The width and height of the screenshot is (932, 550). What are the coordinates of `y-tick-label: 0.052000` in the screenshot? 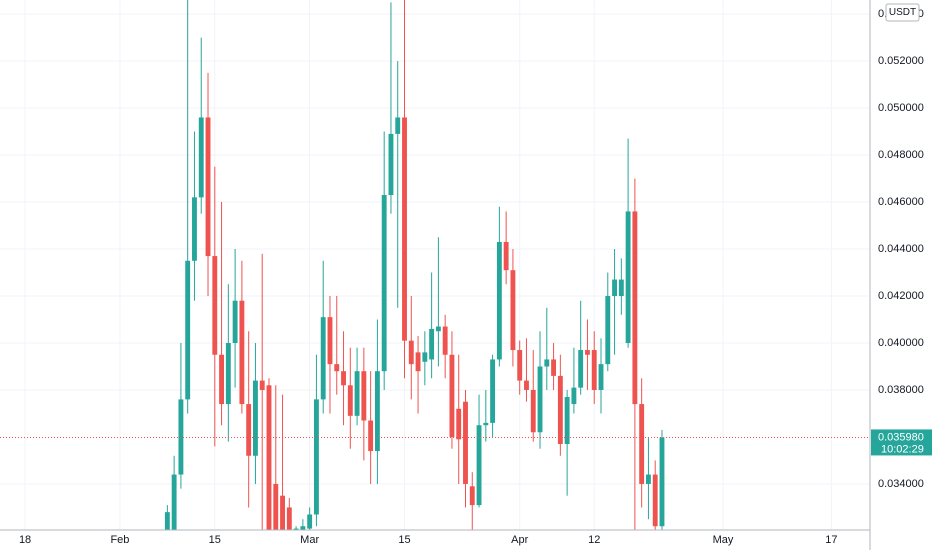 It's located at (901, 61).